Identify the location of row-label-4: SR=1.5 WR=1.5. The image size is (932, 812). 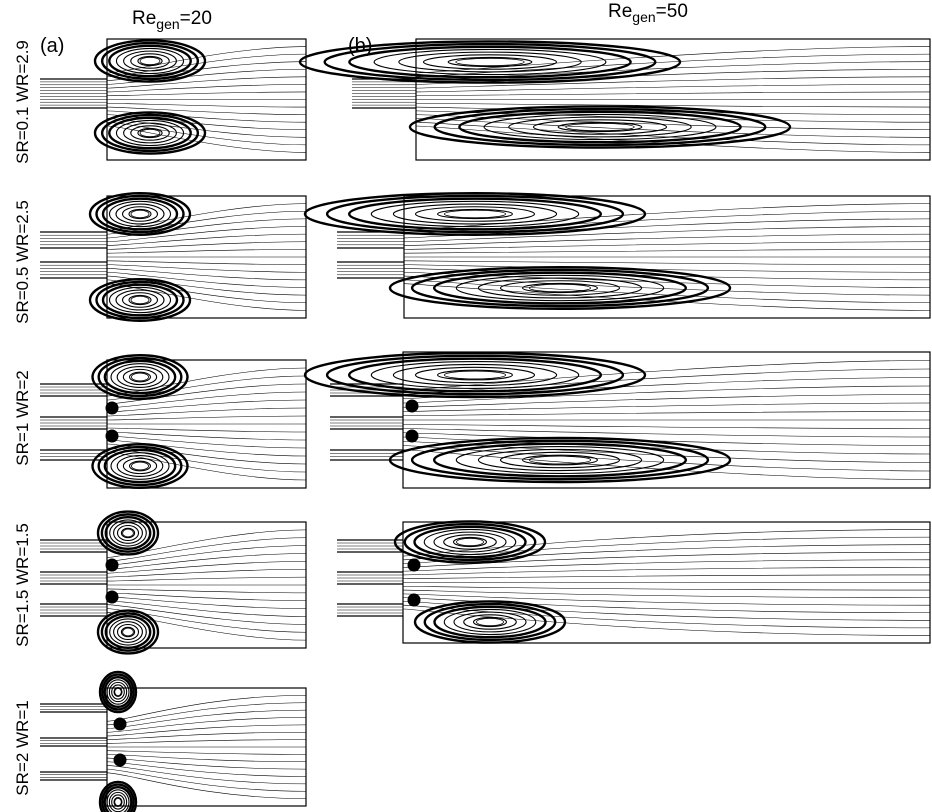
(22, 585).